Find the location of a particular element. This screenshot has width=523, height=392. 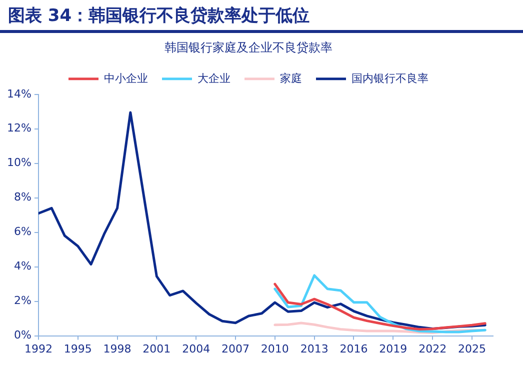

x-tick-label: 2010 is located at coordinates (274, 349).